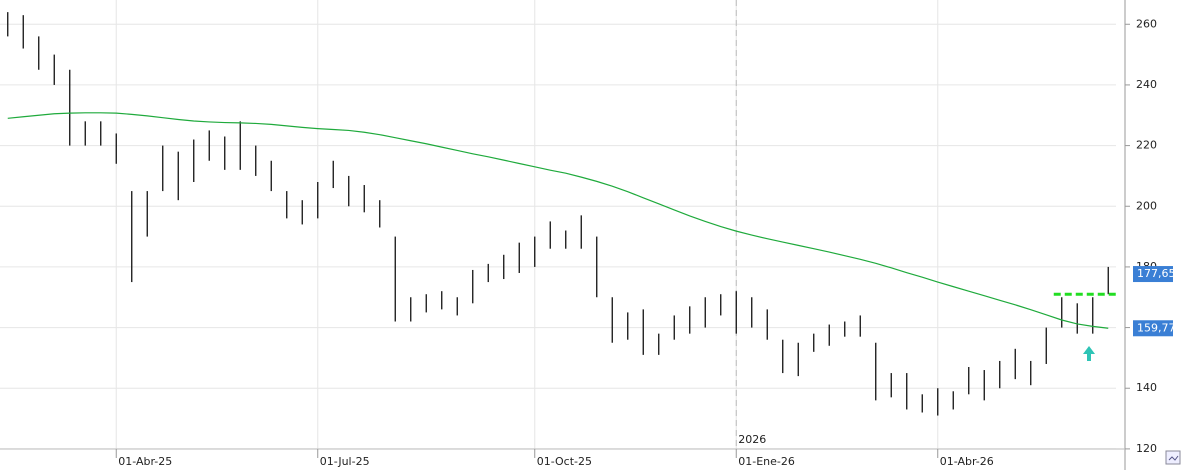 Image resolution: width=1188 pixels, height=470 pixels. I want to click on x-tick-label: 01-Oct-25, so click(564, 461).